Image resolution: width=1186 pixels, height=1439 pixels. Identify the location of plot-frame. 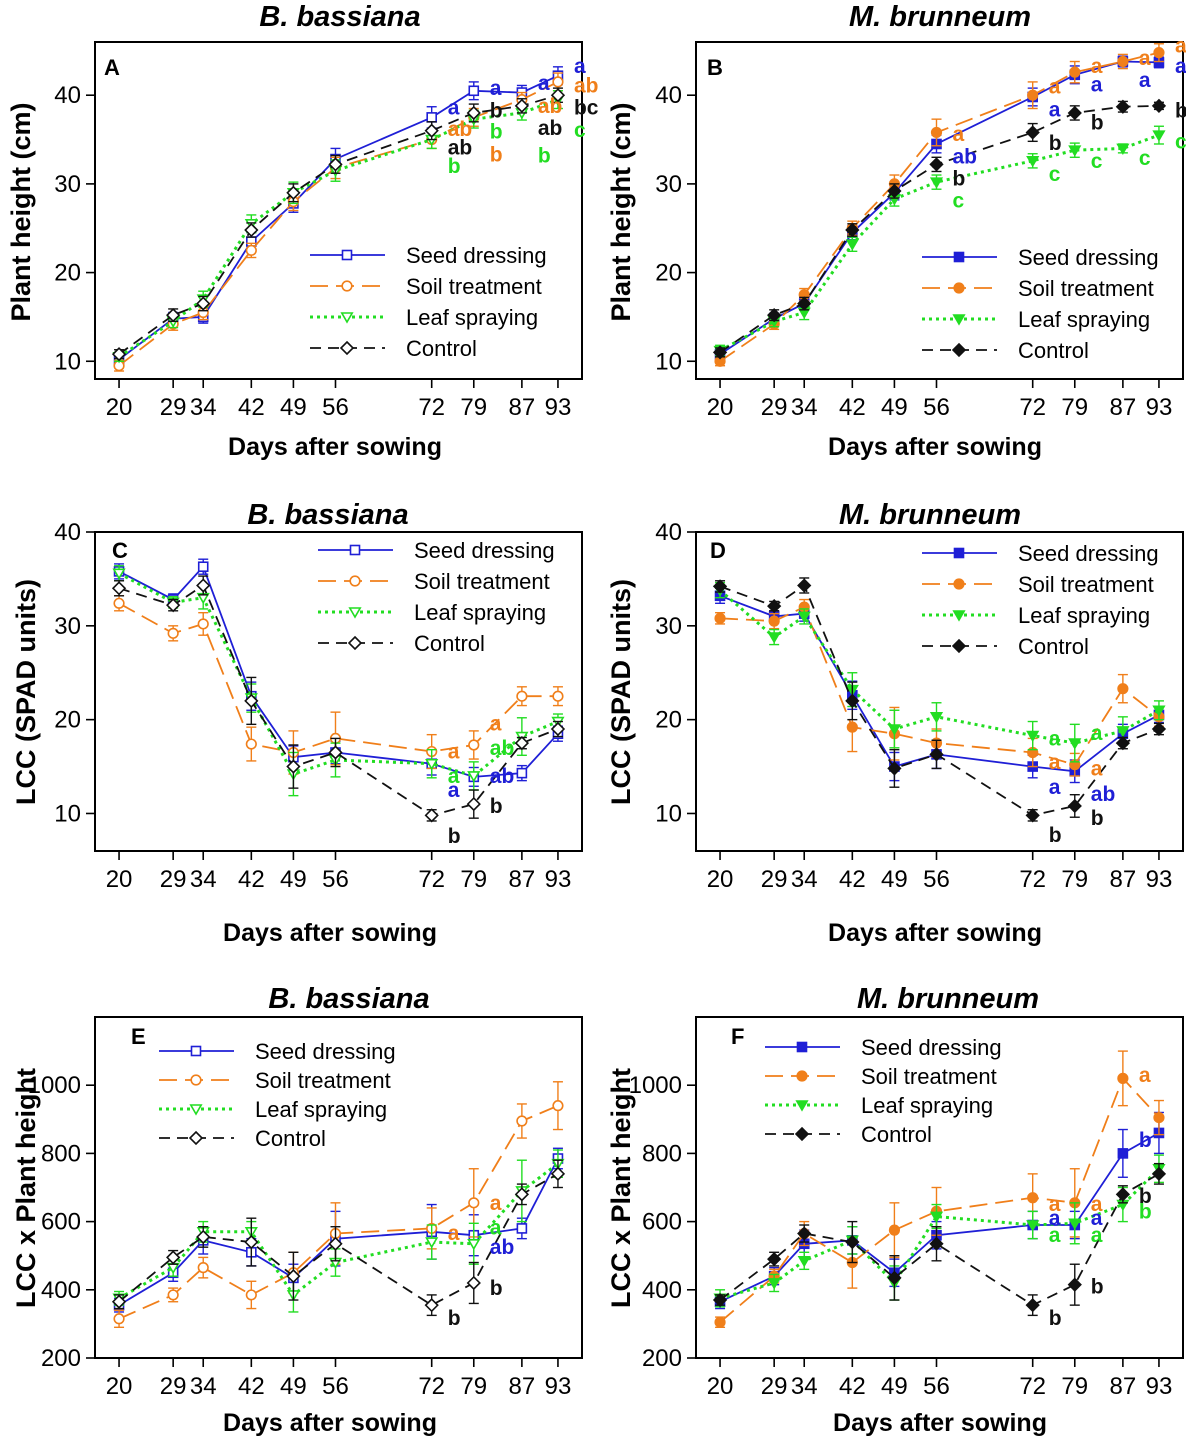
(939, 1187).